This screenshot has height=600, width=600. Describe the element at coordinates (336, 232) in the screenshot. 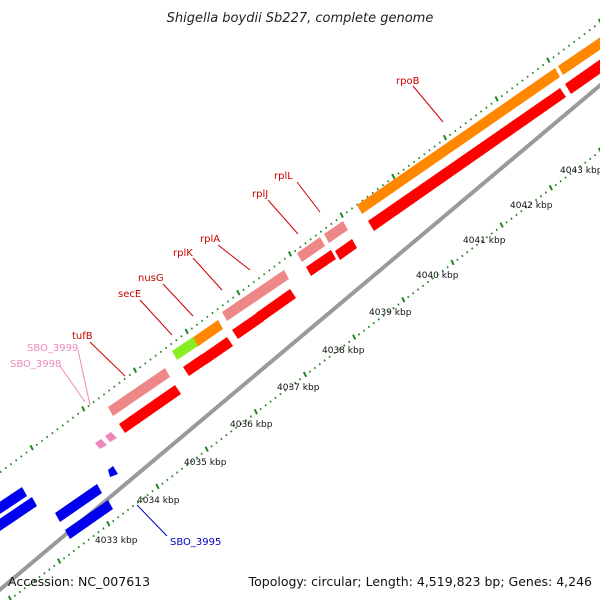

I see `rpll-upper` at that location.